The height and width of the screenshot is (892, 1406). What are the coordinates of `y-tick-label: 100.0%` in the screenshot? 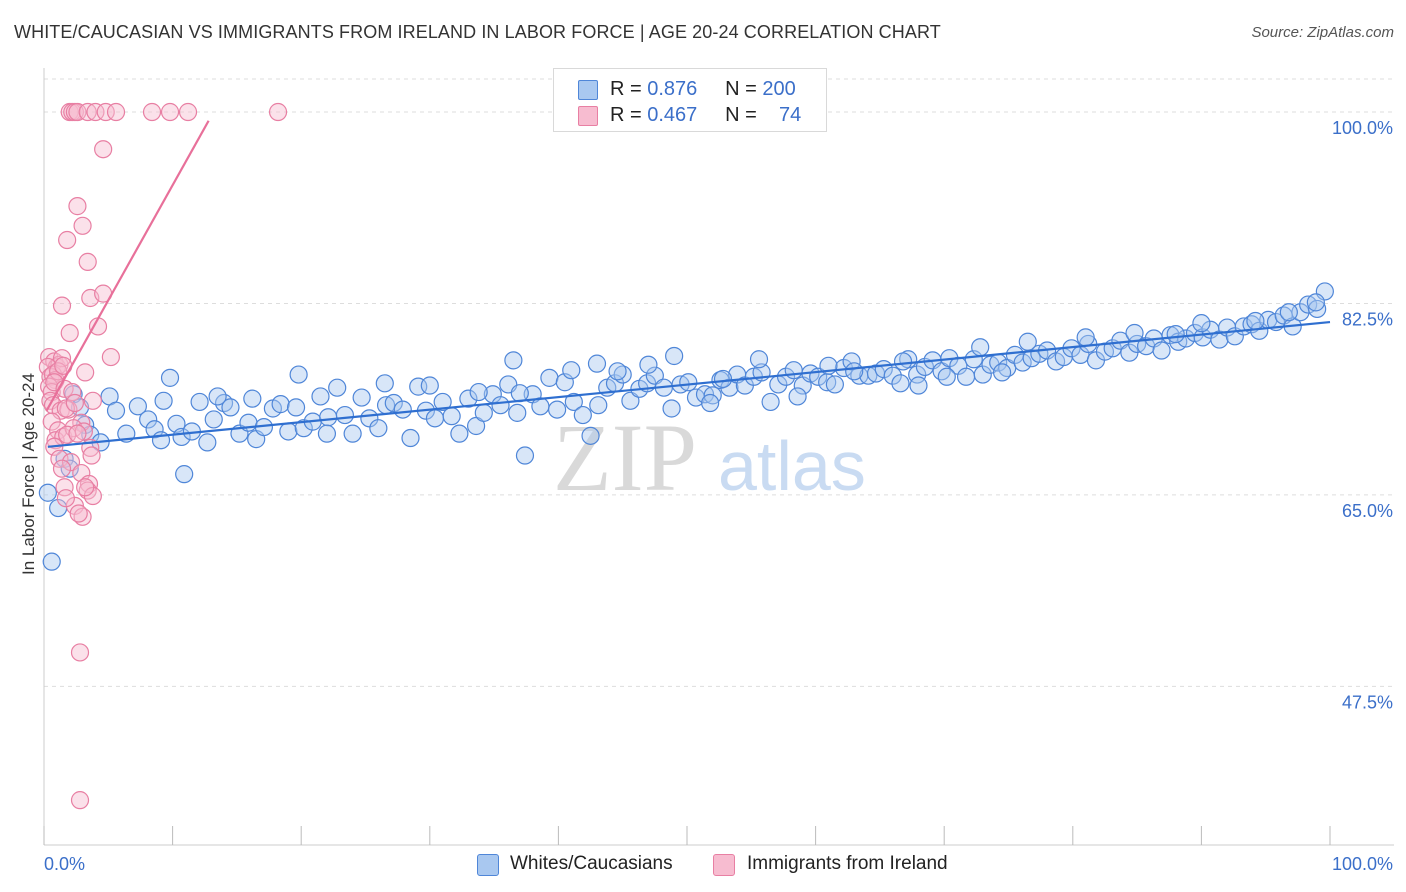 It's located at (1362, 128).